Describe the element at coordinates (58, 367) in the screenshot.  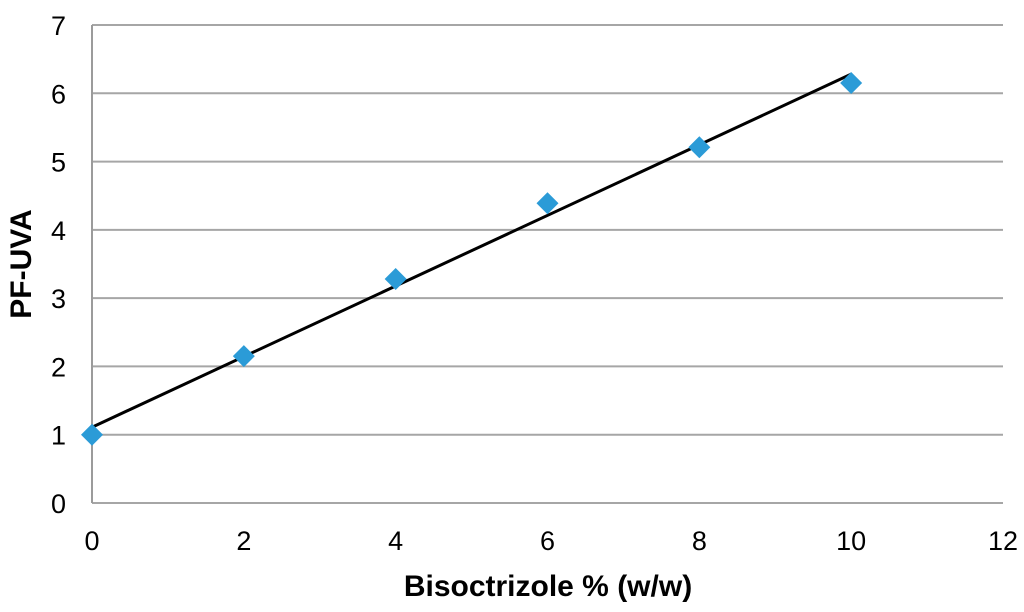
I see `y-tick-label: 2` at that location.